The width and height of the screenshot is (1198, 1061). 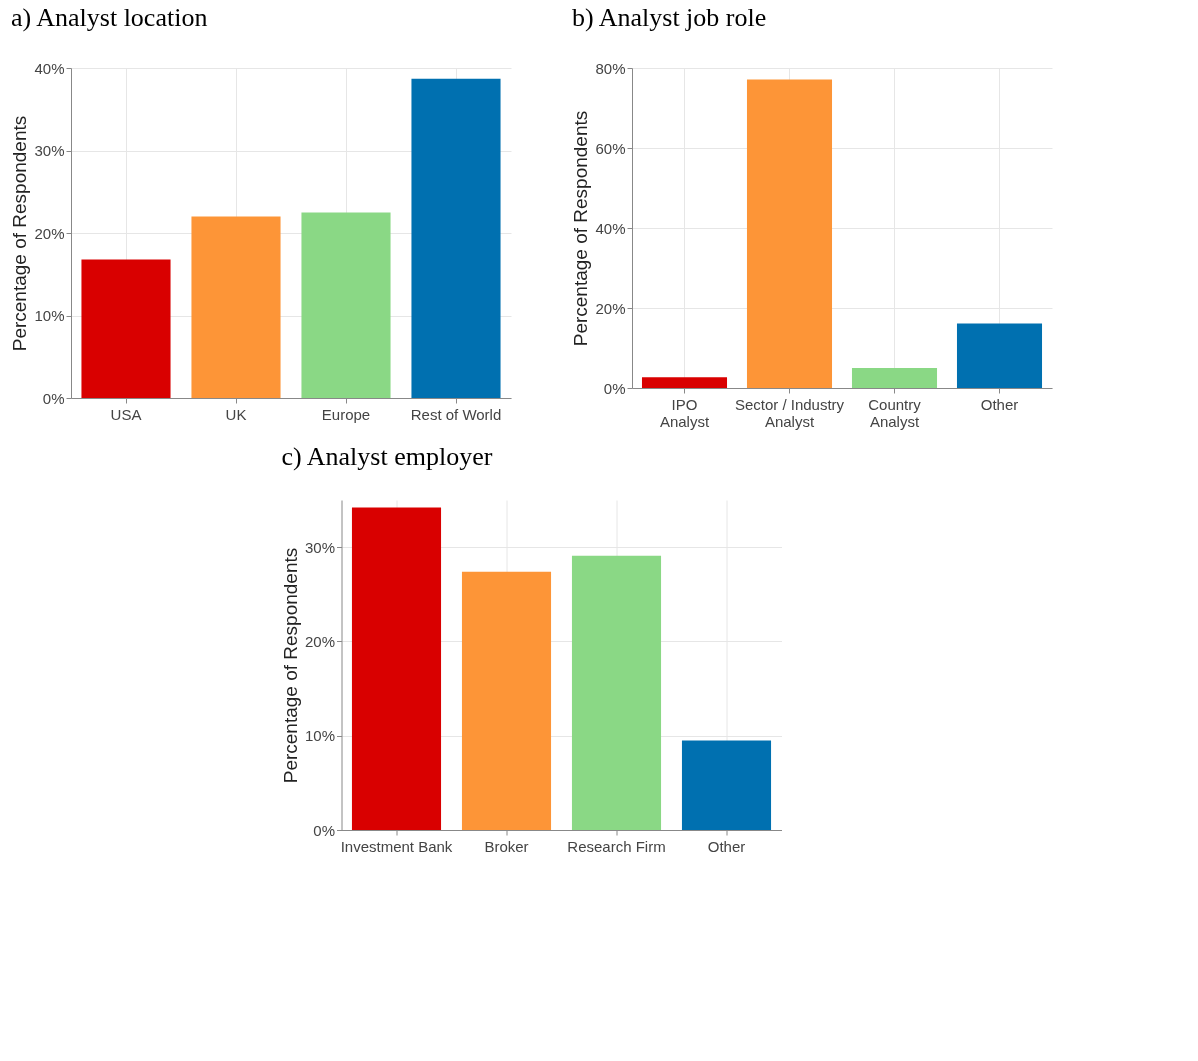 I want to click on chart-title: b) Analyst job role, so click(x=669, y=17).